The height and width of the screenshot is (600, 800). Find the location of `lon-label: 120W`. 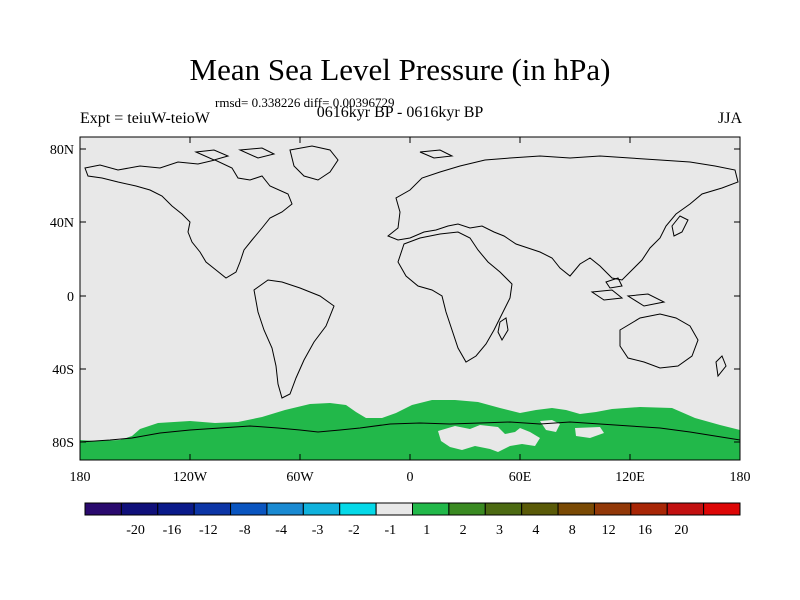

lon-label: 120W is located at coordinates (190, 477).